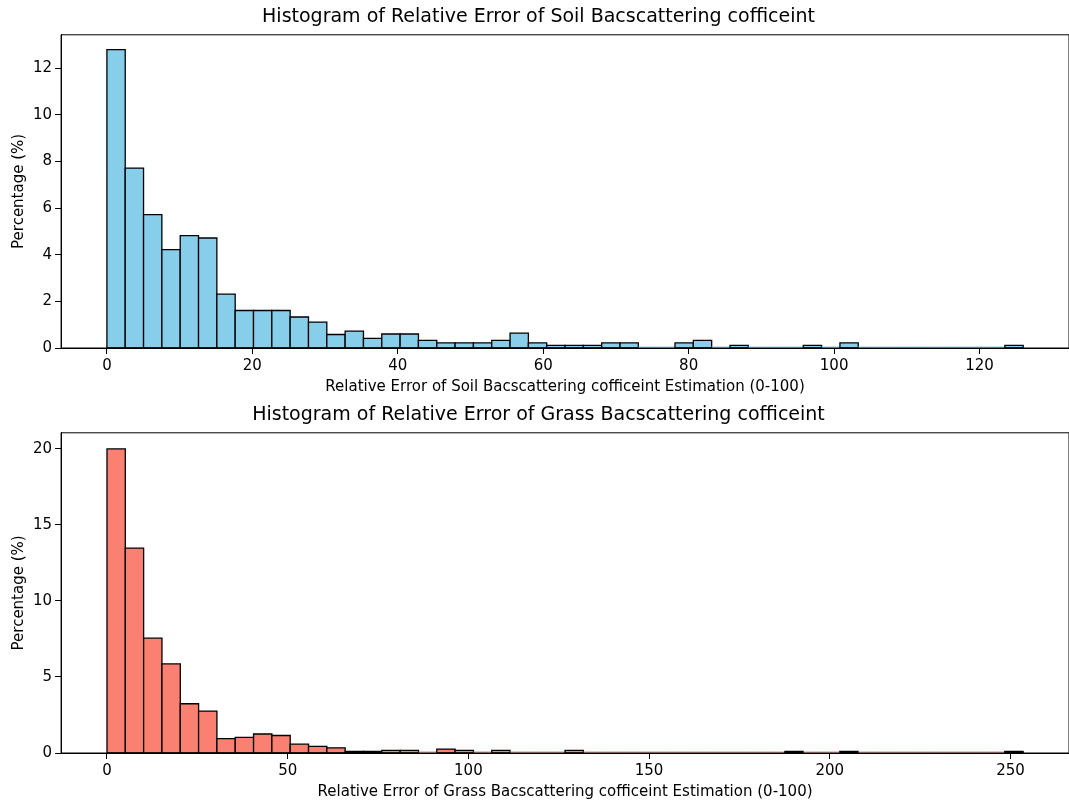 The height and width of the screenshot is (805, 1069). I want to click on y-tick-label: 20, so click(42, 447).